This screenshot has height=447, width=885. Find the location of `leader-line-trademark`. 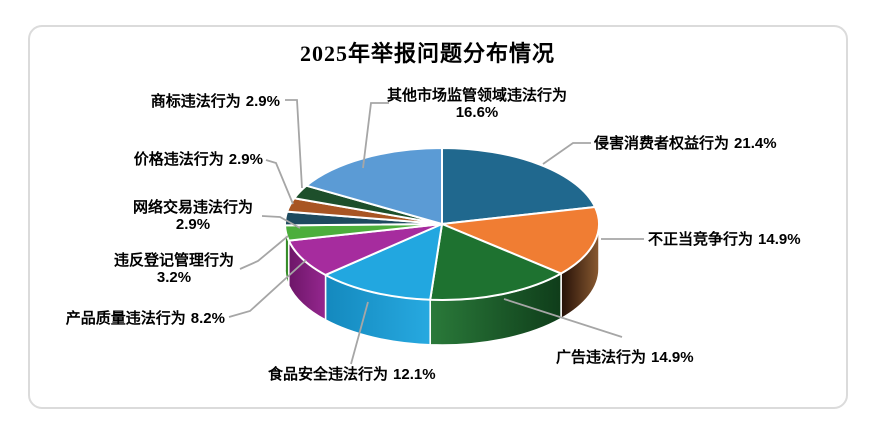

leader-line-trademark is located at coordinates (294, 144).